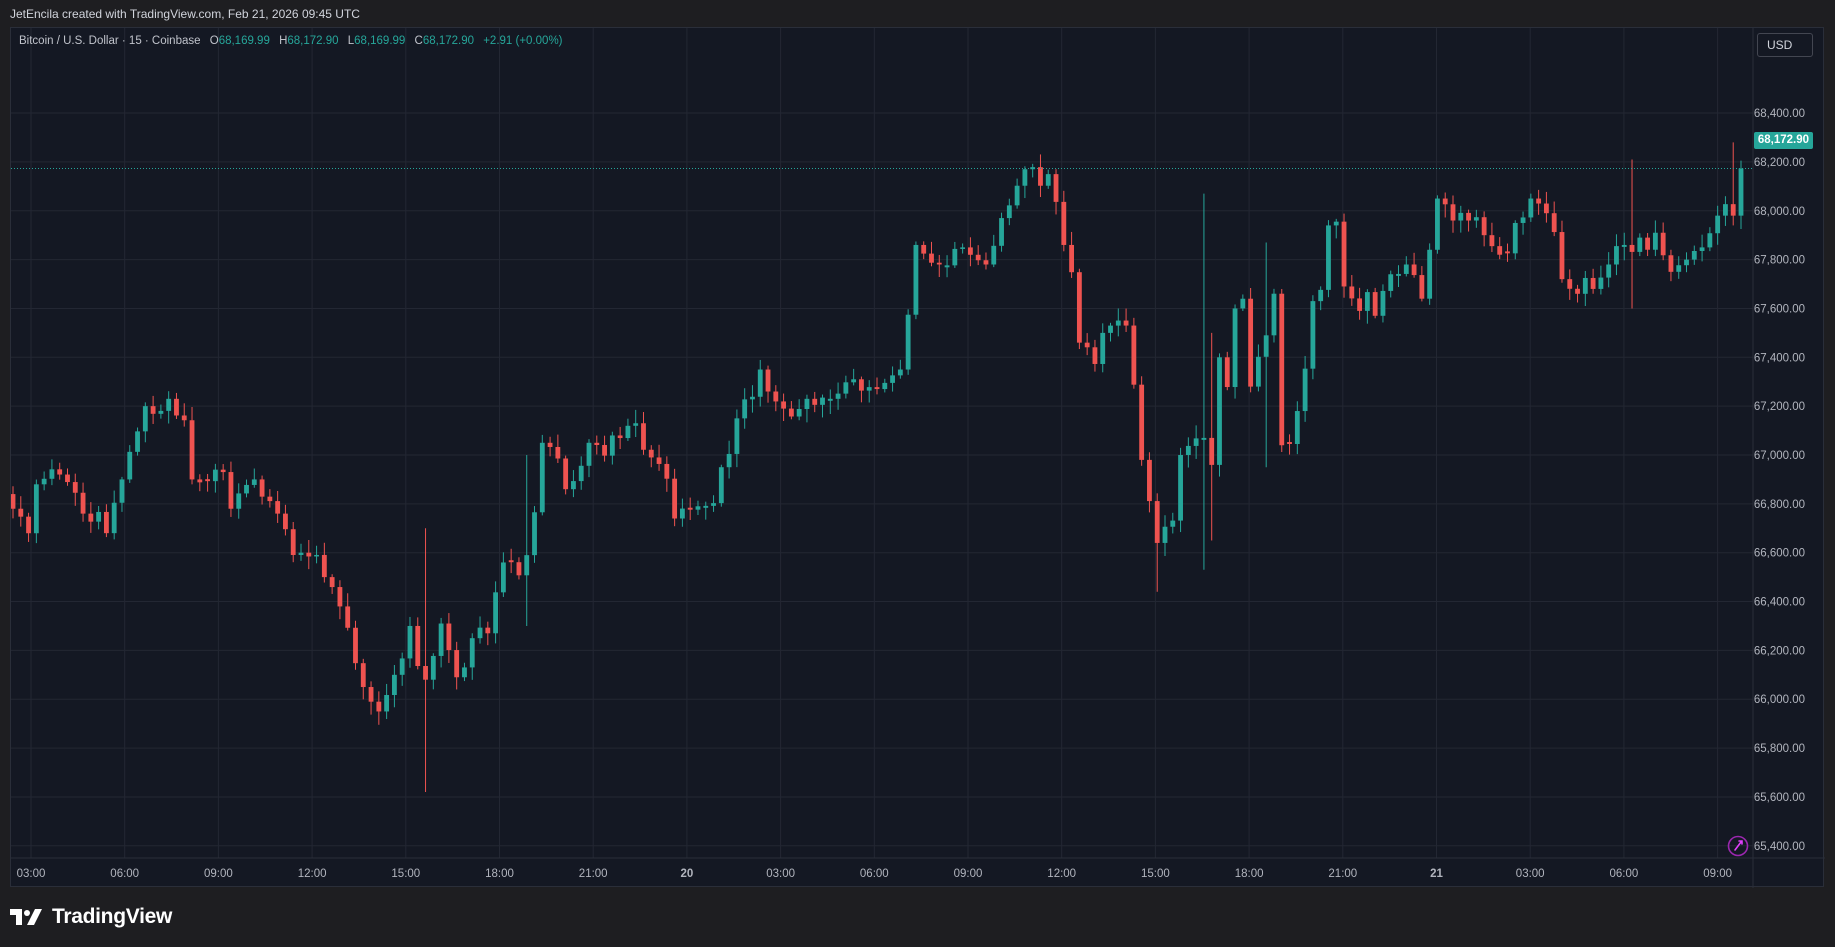  Describe the element at coordinates (1779, 505) in the screenshot. I see `y-tick-label: 66,800.00` at that location.